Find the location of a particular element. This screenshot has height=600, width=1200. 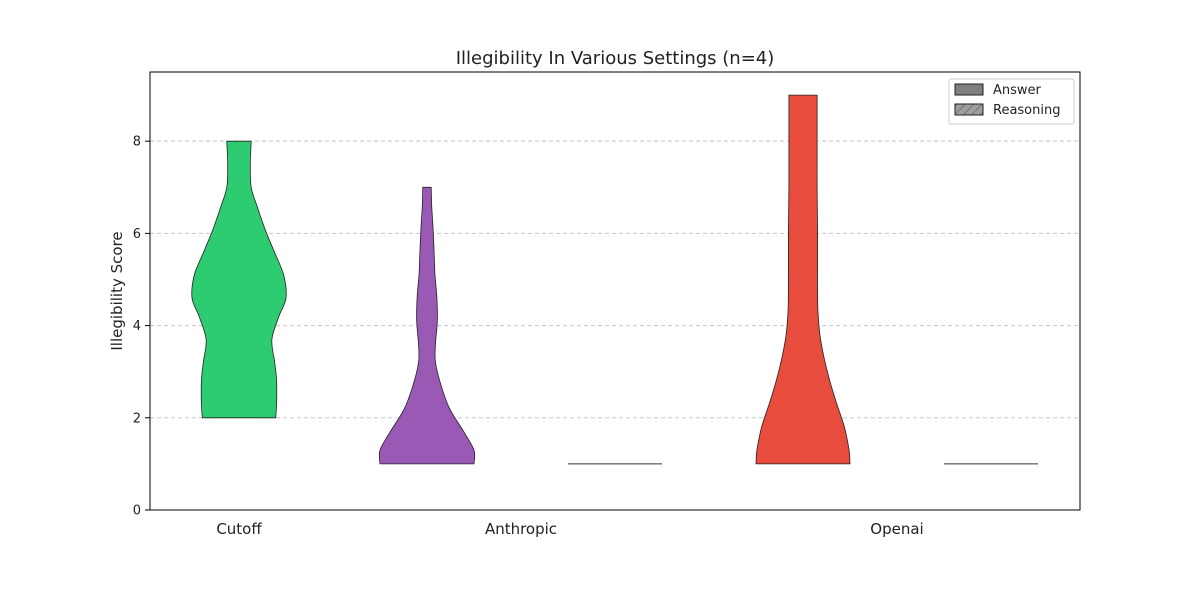

y-tick-label: 0 is located at coordinates (137, 511).